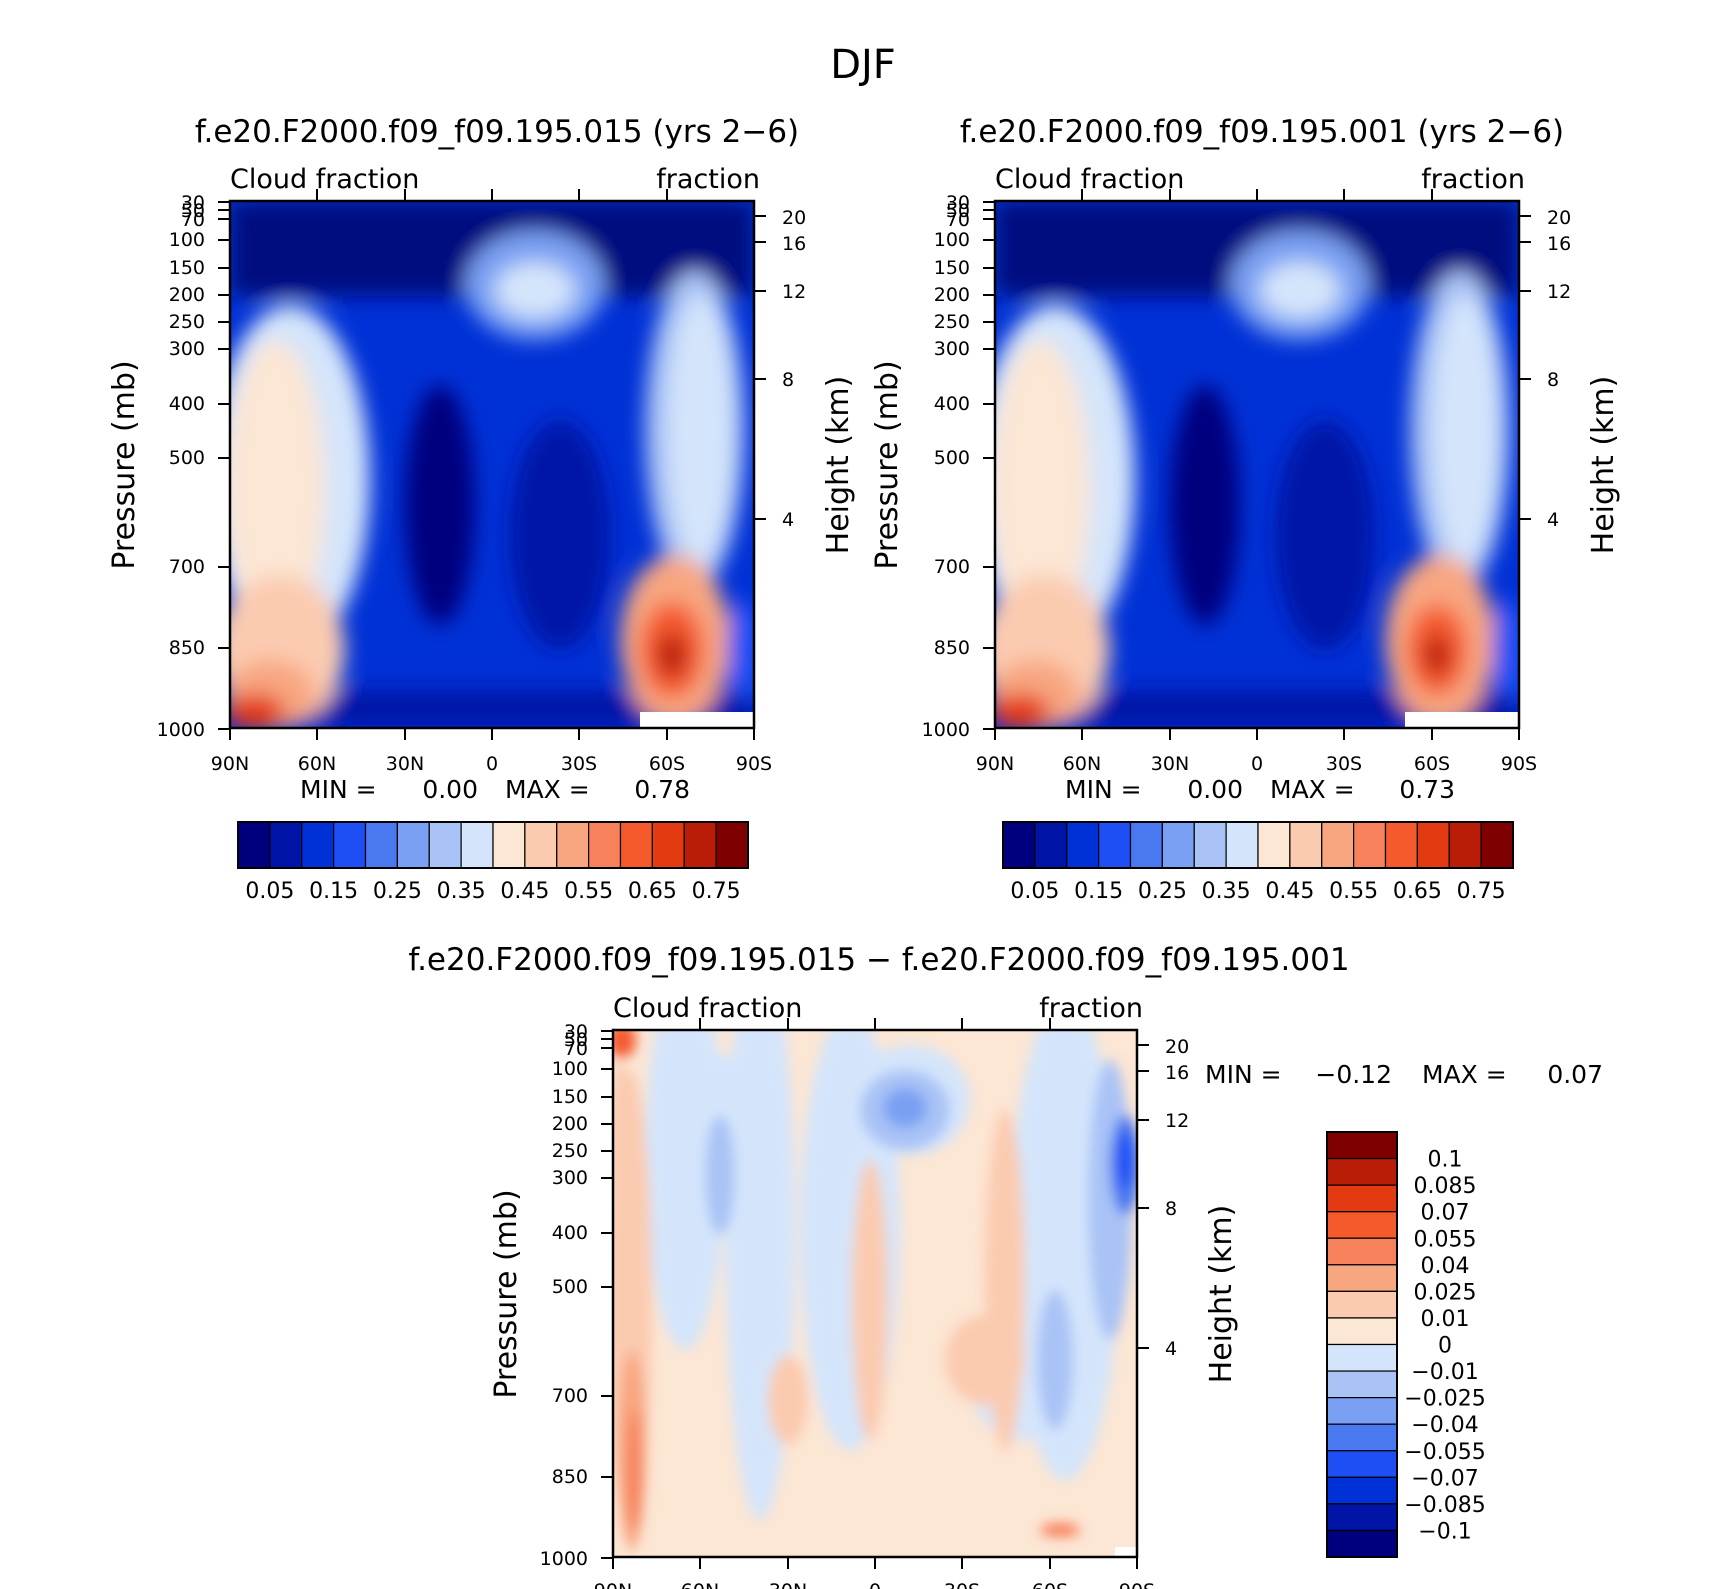 This screenshot has height=1589, width=1710. I want to click on panel-1-field, so click(492, 464).